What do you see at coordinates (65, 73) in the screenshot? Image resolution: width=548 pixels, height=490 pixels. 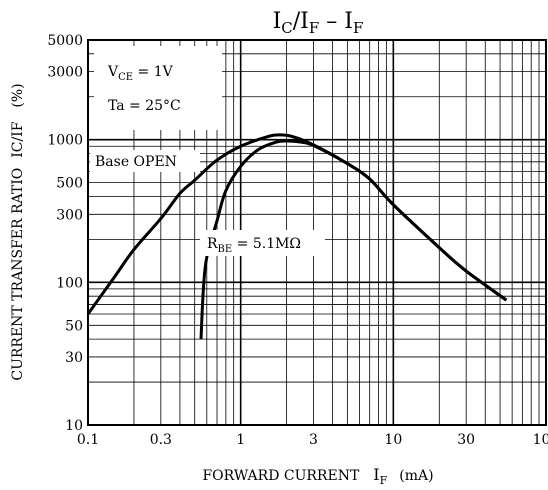 I see `y-tick-label: 3000` at bounding box center [65, 73].